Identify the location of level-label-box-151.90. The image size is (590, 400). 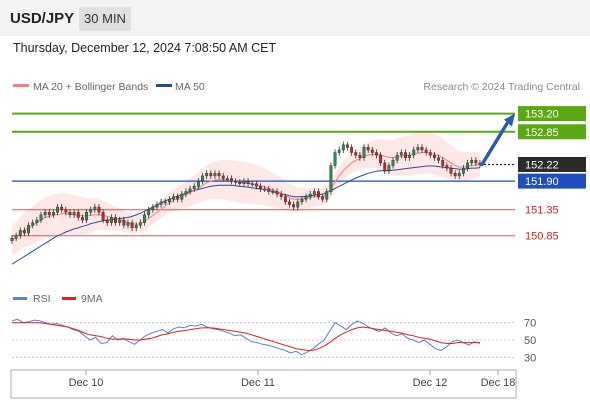
(552, 181).